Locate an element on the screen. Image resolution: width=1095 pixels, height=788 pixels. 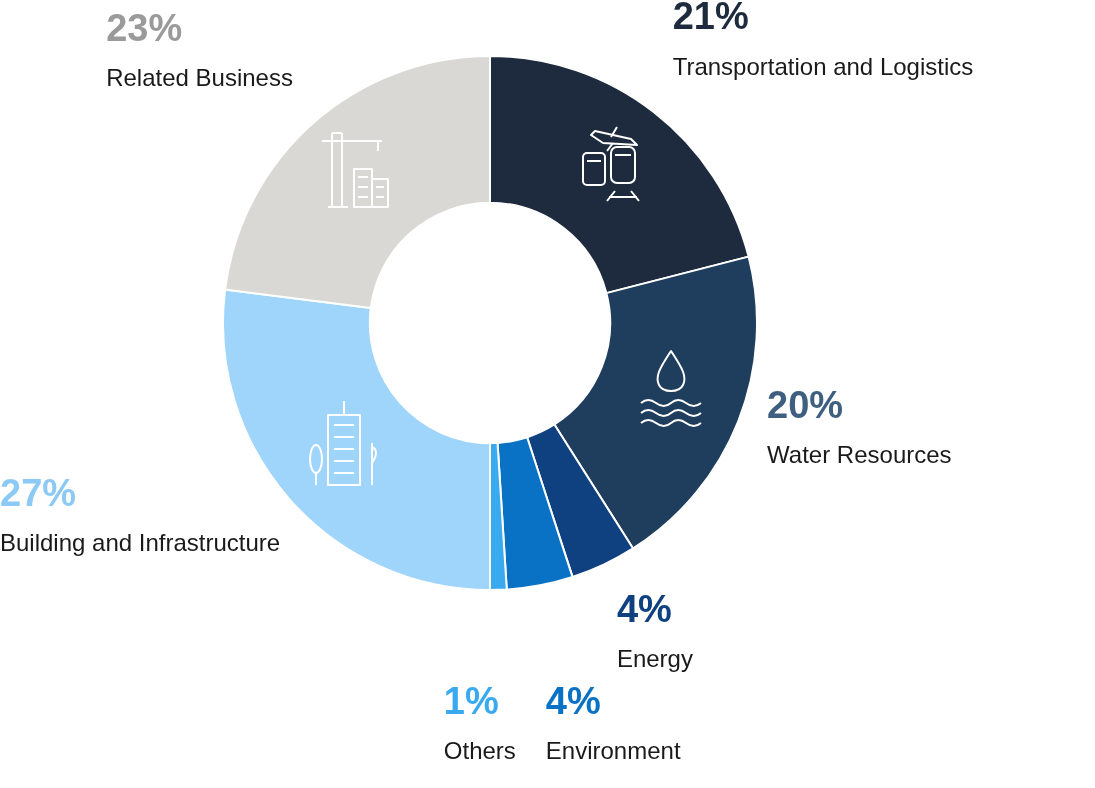
slice-label: Building and Infrastructure is located at coordinates (140, 542).